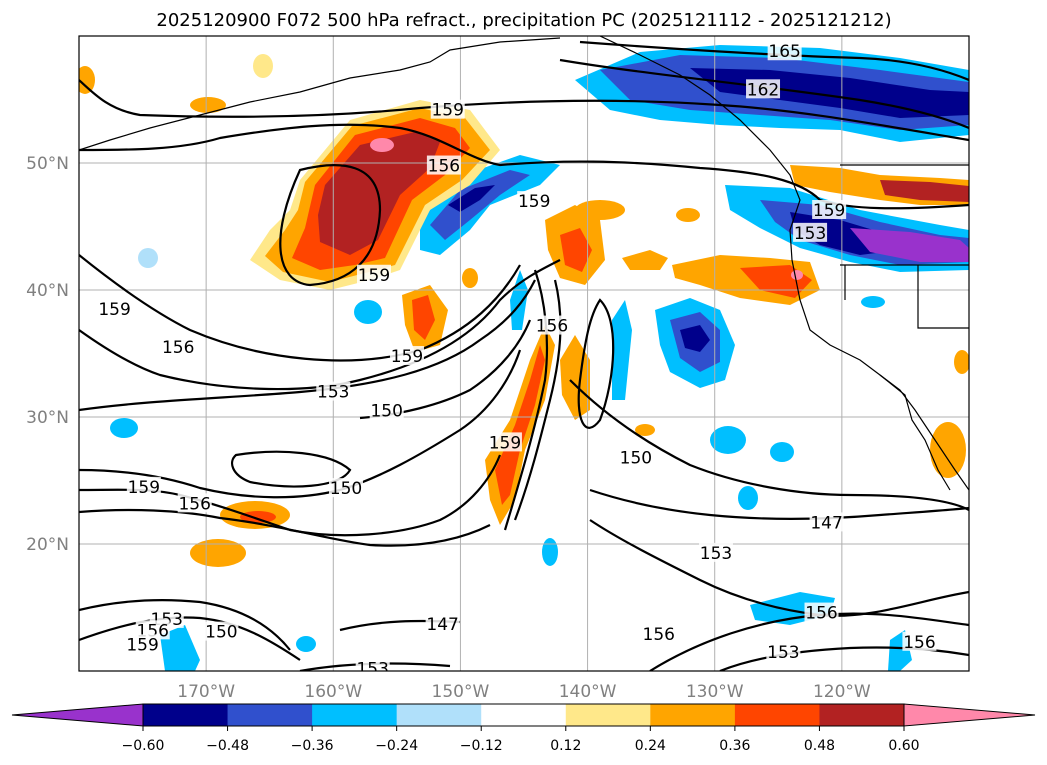 This screenshot has width=1047, height=765. I want to click on contour-153-sw, so click(185, 624).